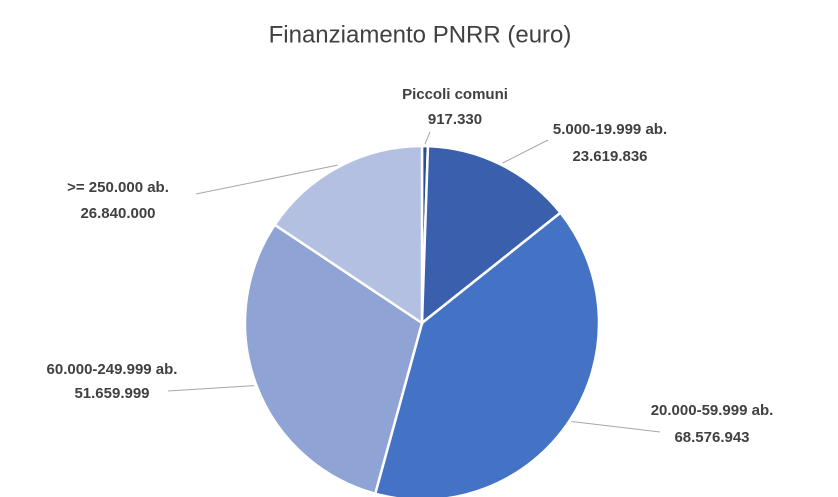  I want to click on slice-value: 68.576.943, so click(711, 437).